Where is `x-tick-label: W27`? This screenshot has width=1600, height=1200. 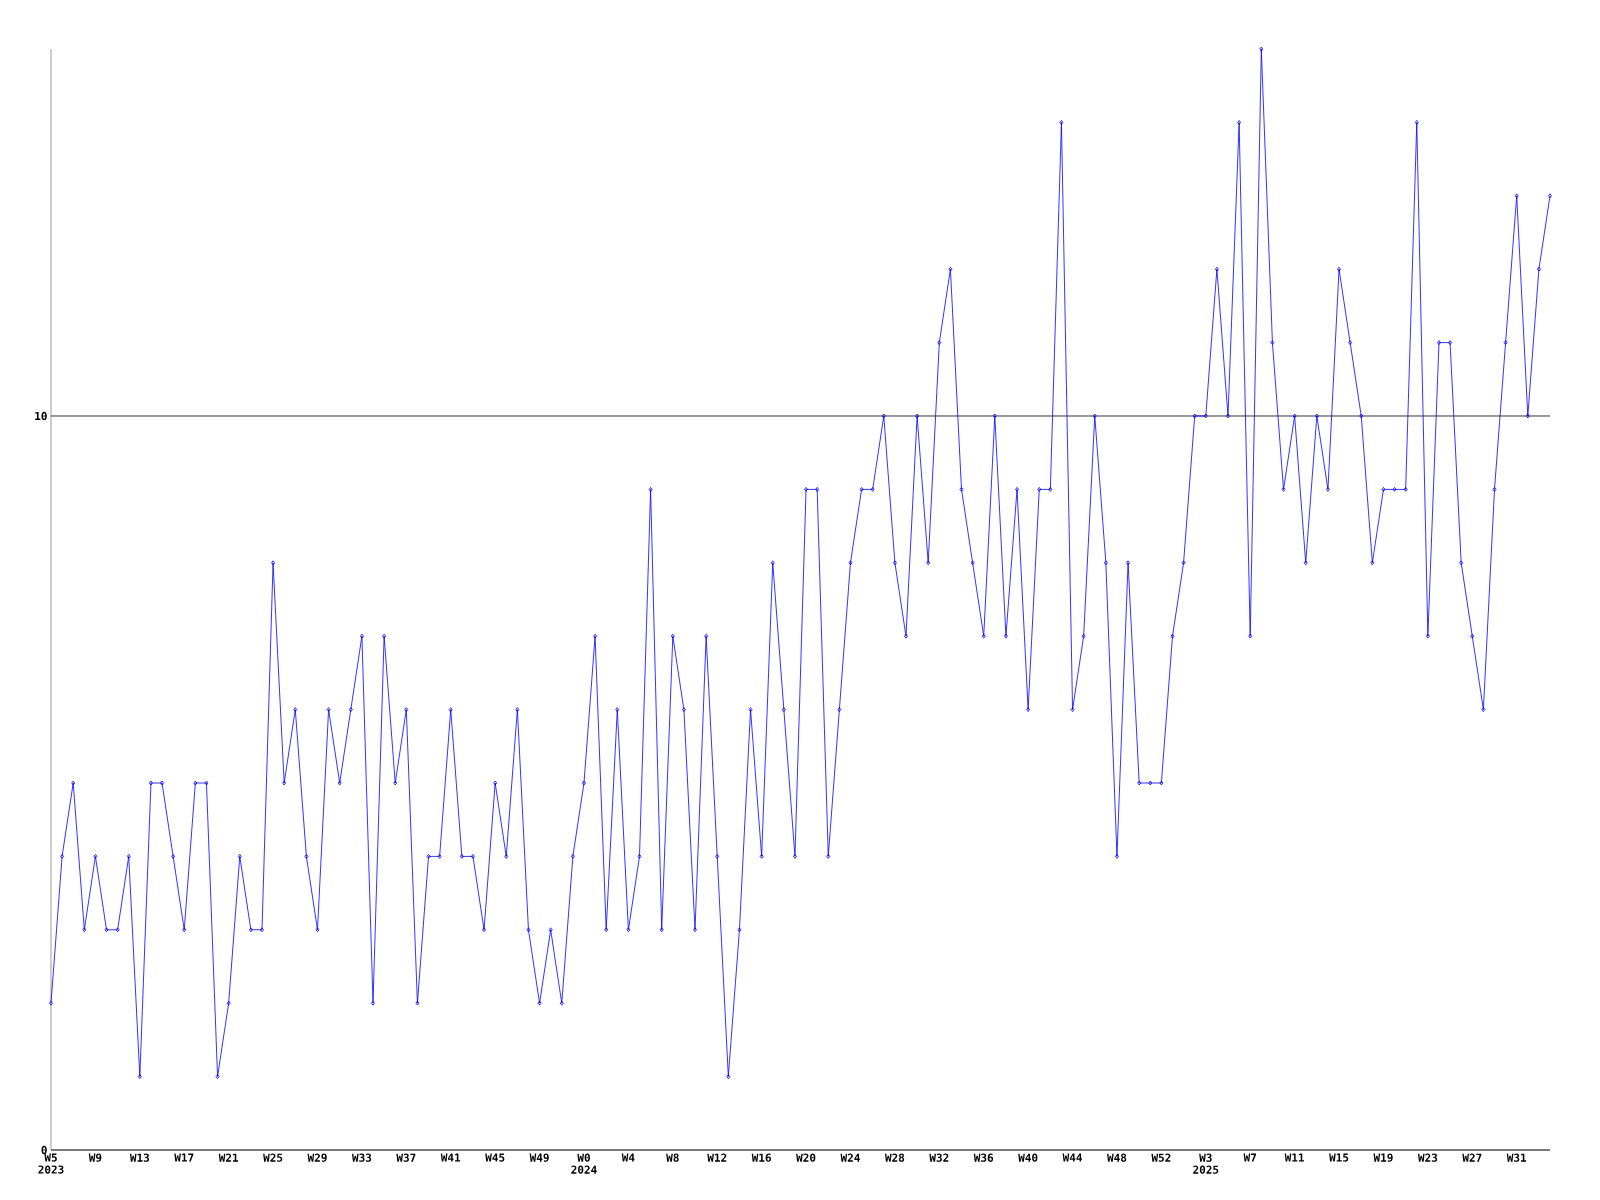 x-tick-label: W27 is located at coordinates (1472, 1157).